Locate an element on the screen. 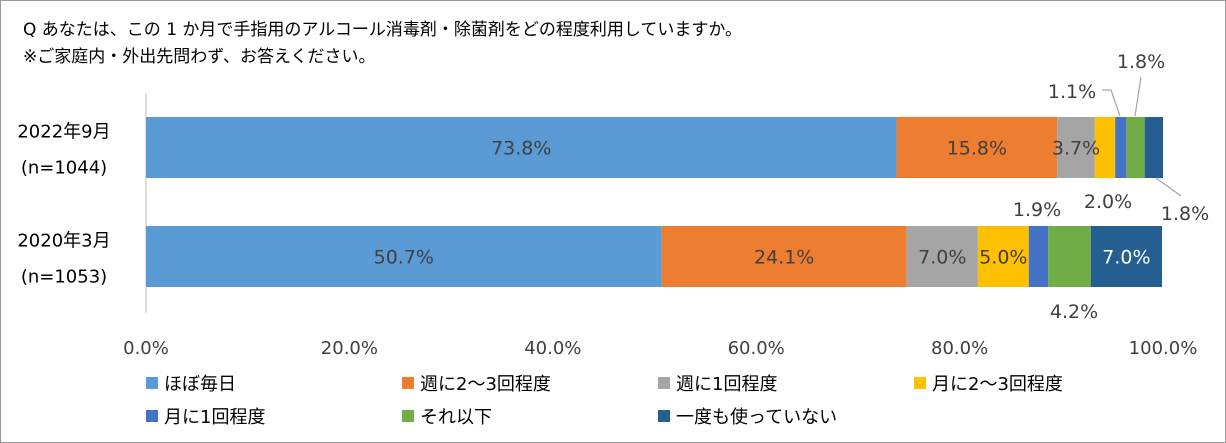 This screenshot has width=1226, height=443. legend-item: 週に2～3回程度 is located at coordinates (476, 383).